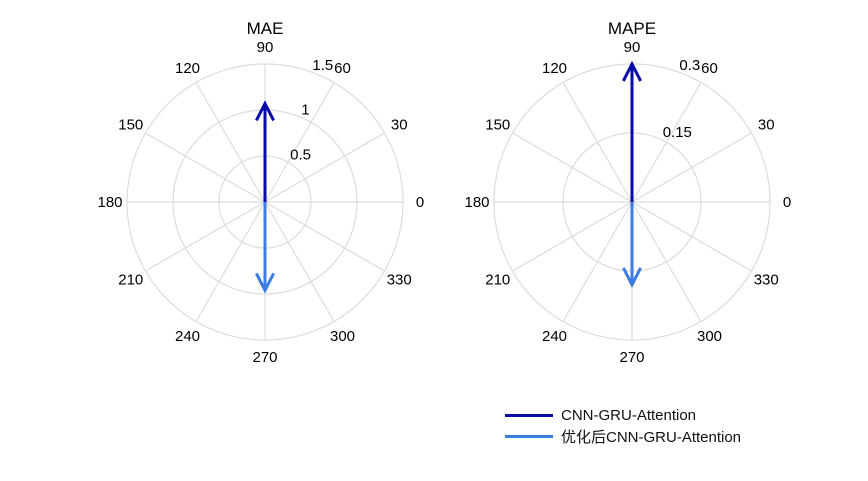 This screenshot has width=868, height=481. Describe the element at coordinates (629, 415) in the screenshot. I see `legend-label: CNN-GRU-Attention` at that location.